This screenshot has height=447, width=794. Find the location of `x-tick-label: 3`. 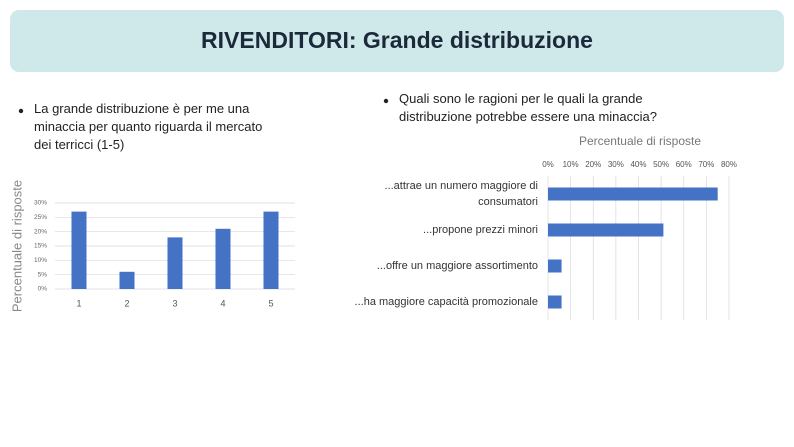

x-tick-label: 3 is located at coordinates (174, 303).